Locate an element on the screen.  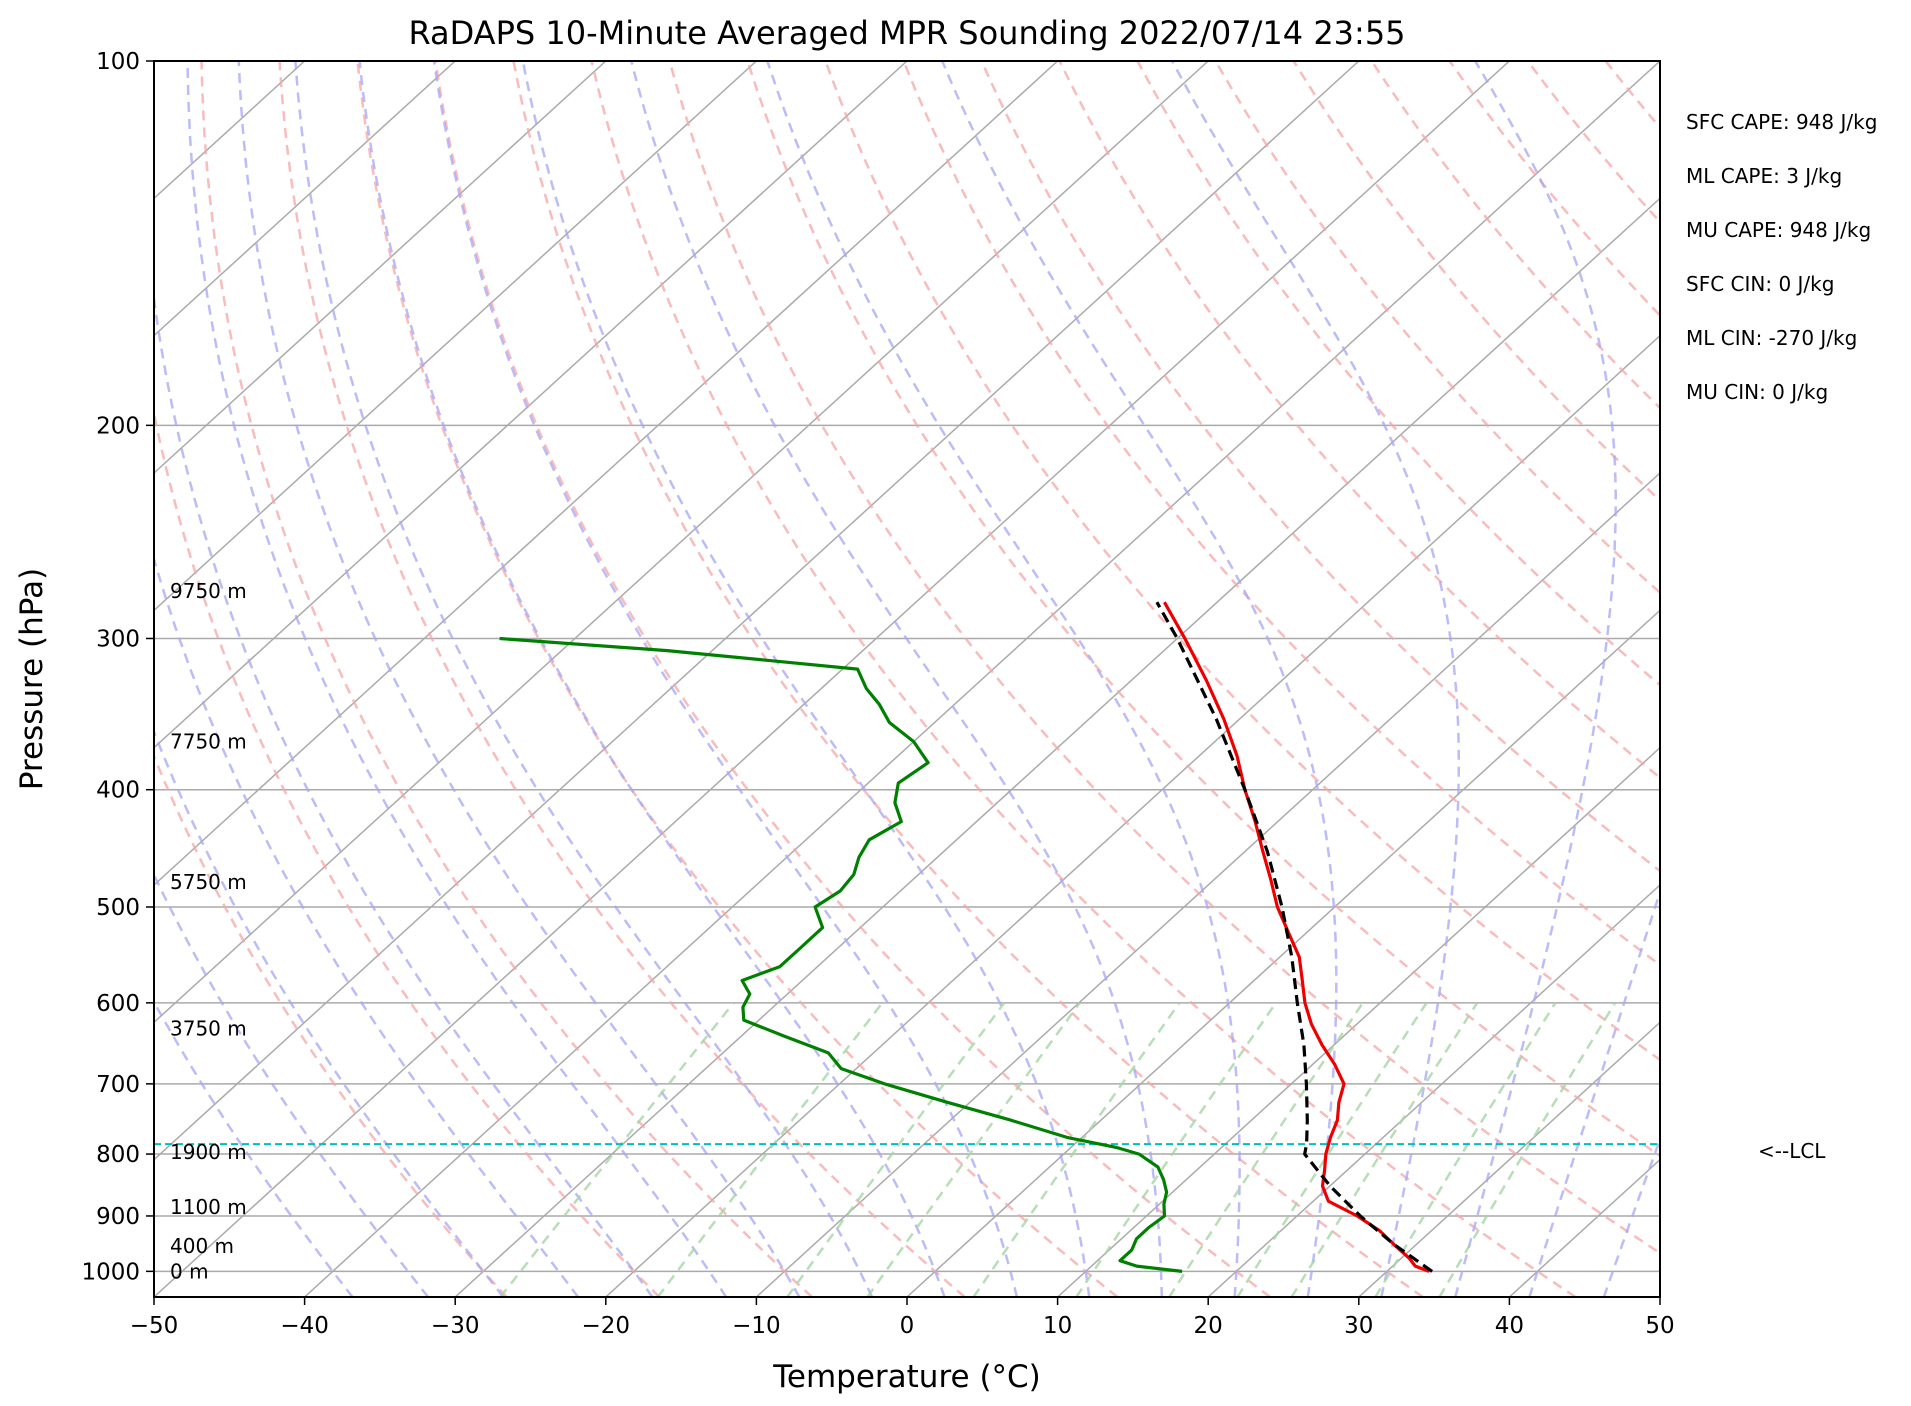
x-tick-label: 30 is located at coordinates (1358, 1326).